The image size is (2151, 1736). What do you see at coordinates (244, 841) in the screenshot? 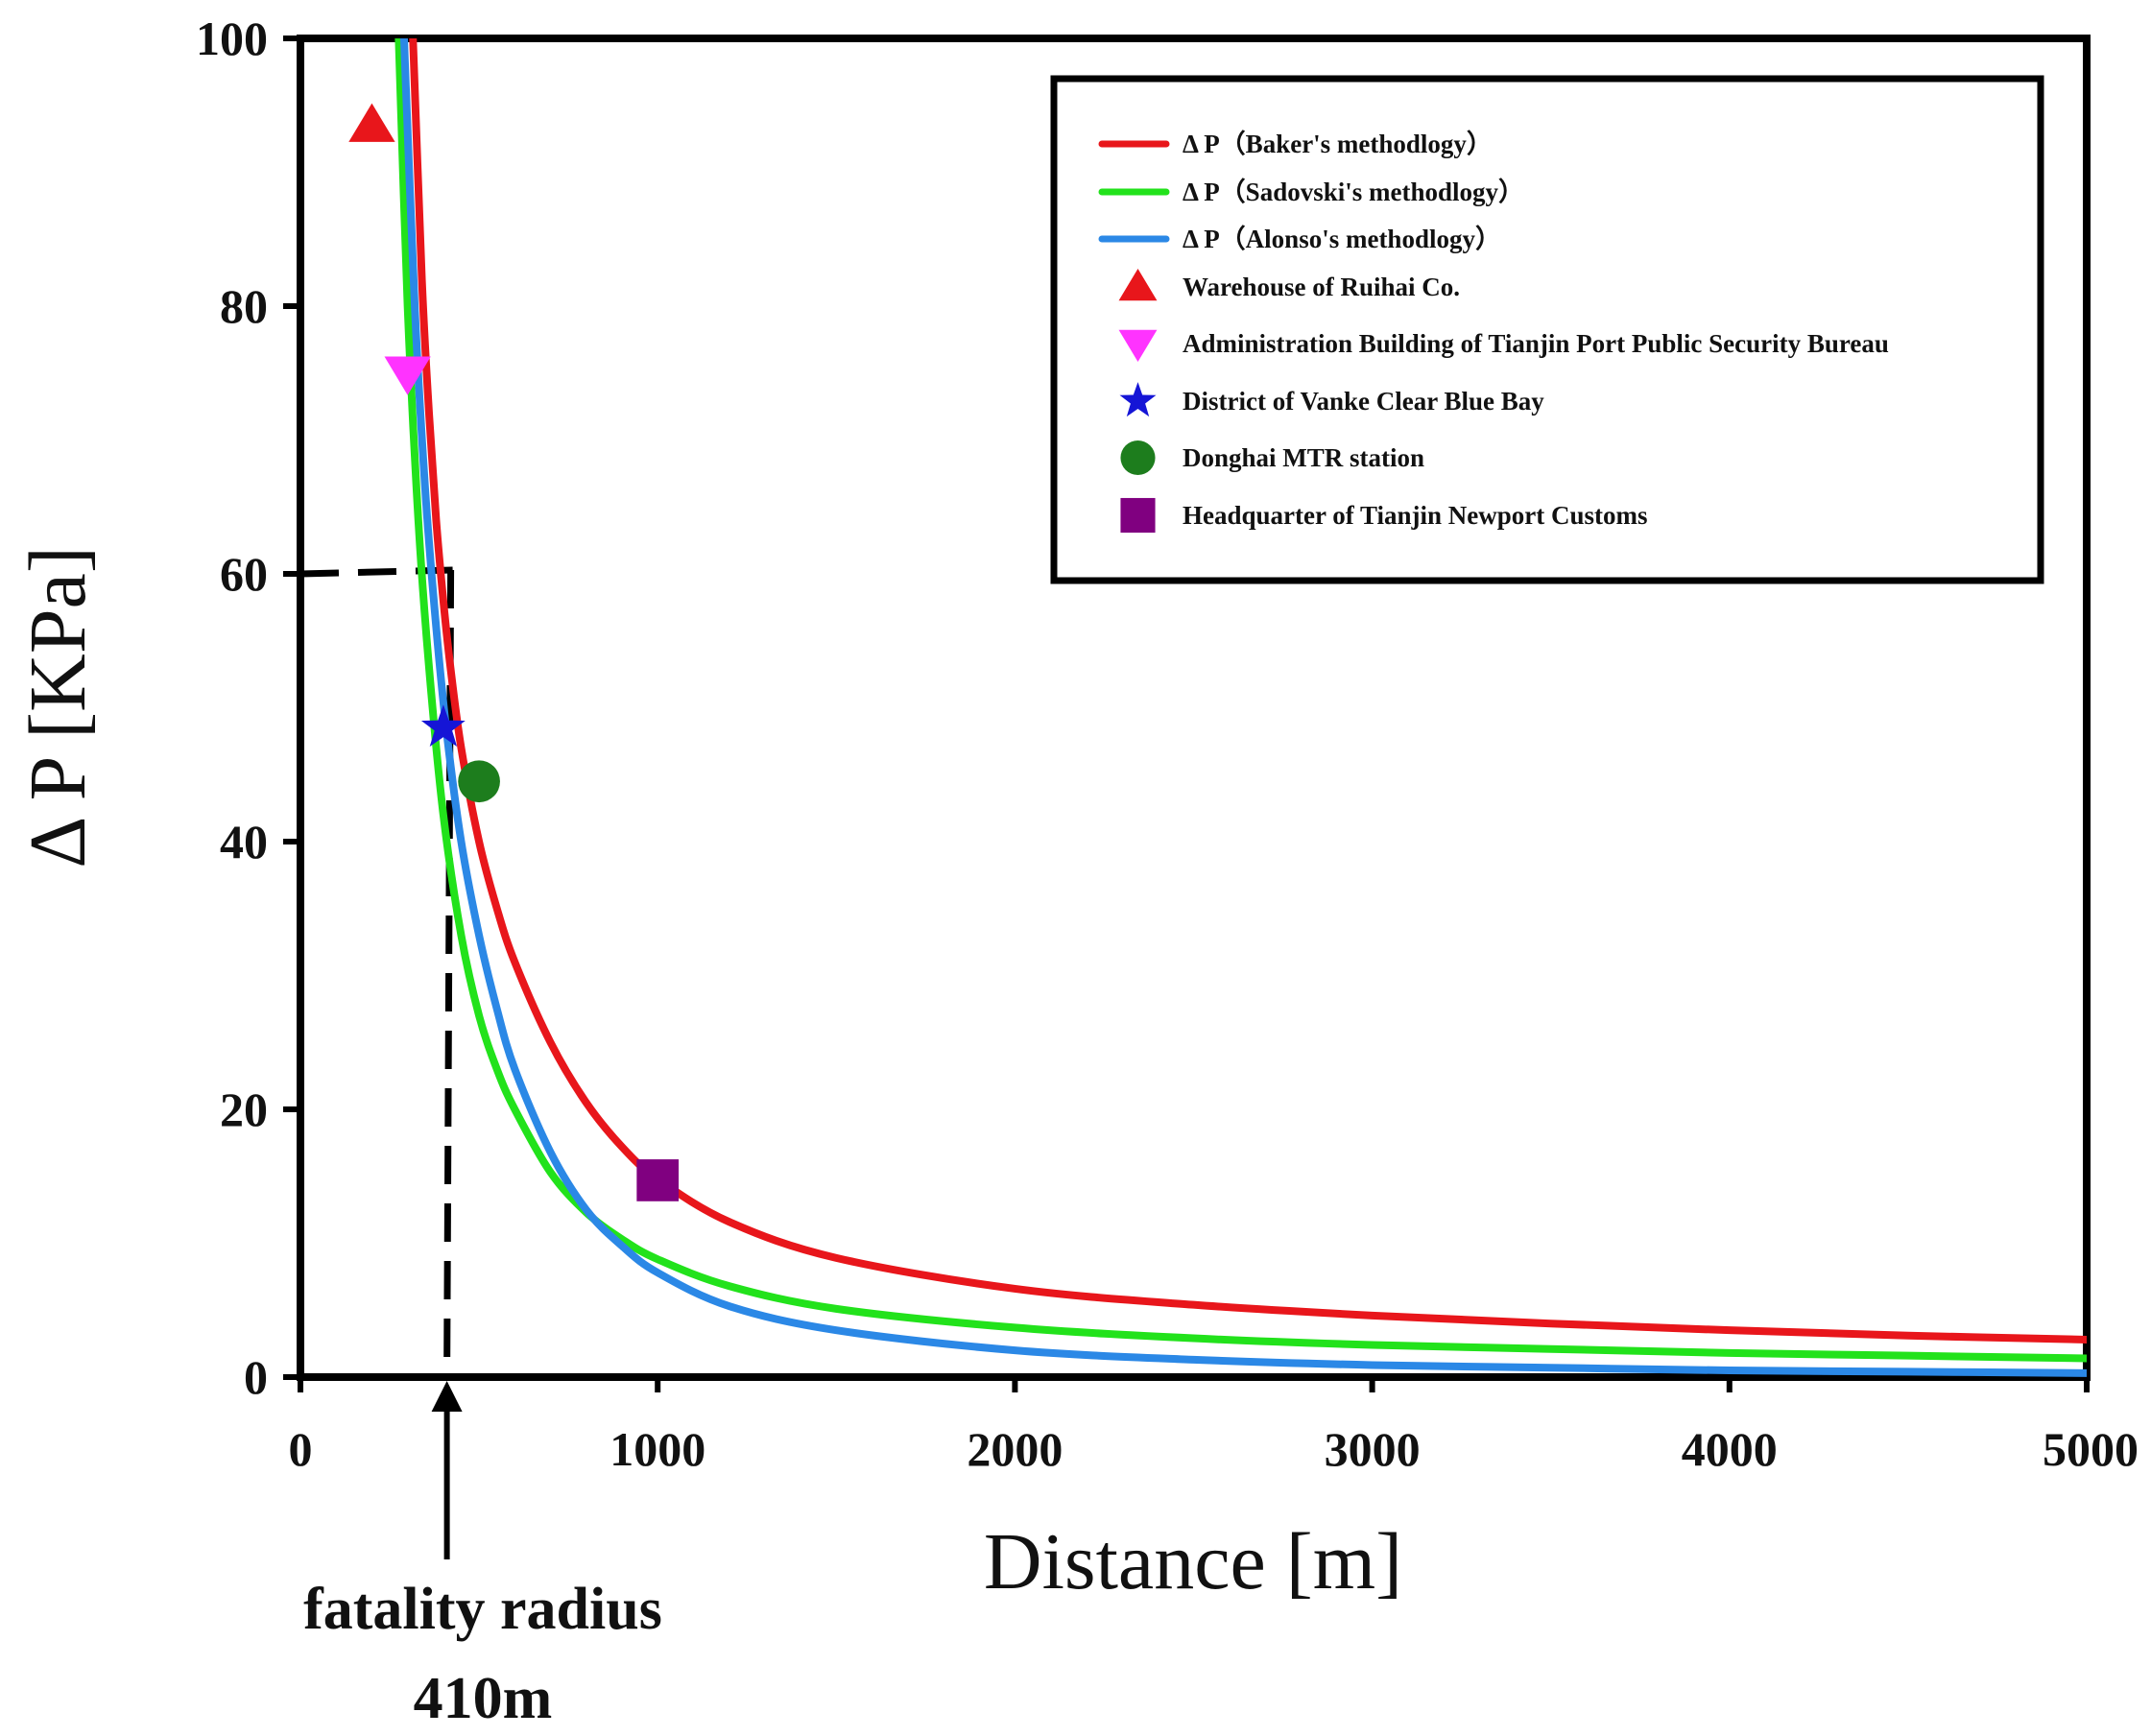
I see `y-tick-label: 40` at bounding box center [244, 841].